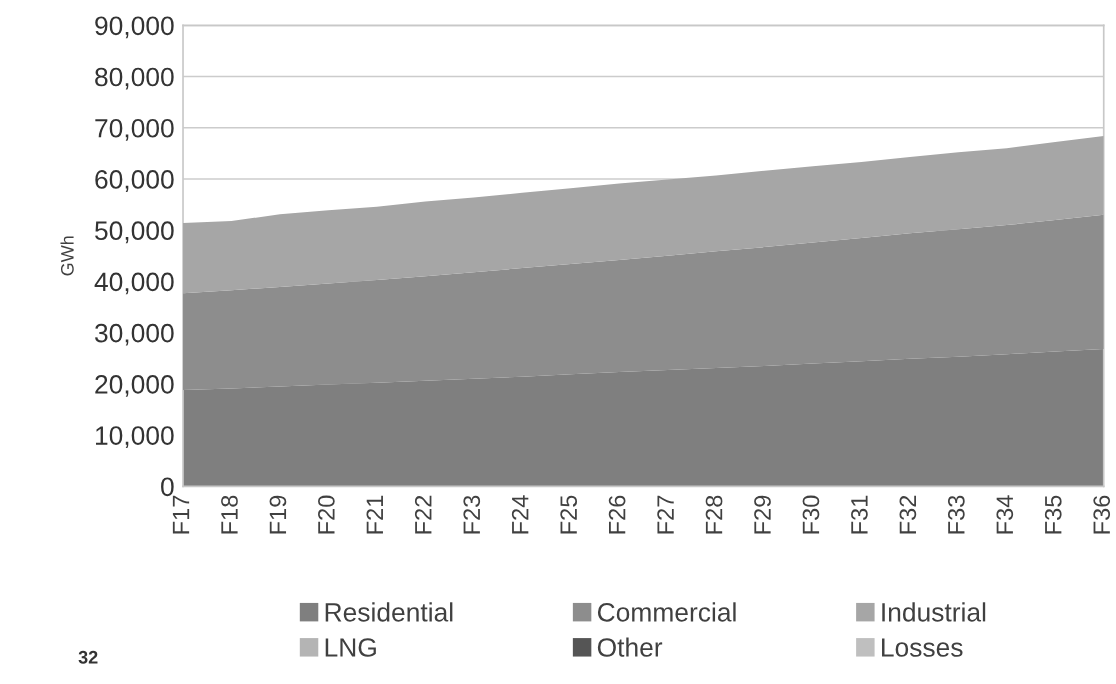  Describe the element at coordinates (922, 647) in the screenshot. I see `legend-label: Losses` at that location.